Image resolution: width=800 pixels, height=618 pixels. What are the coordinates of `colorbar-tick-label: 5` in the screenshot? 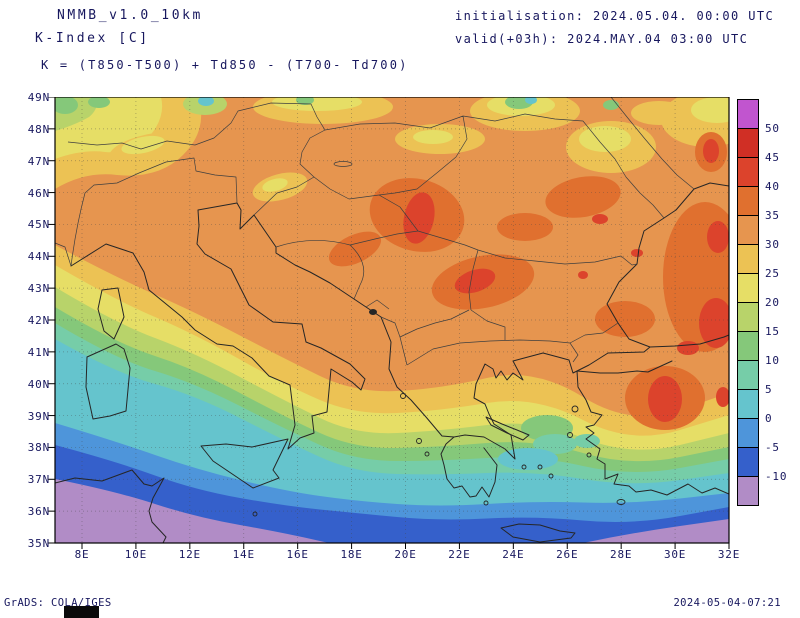 It's located at (769, 389).